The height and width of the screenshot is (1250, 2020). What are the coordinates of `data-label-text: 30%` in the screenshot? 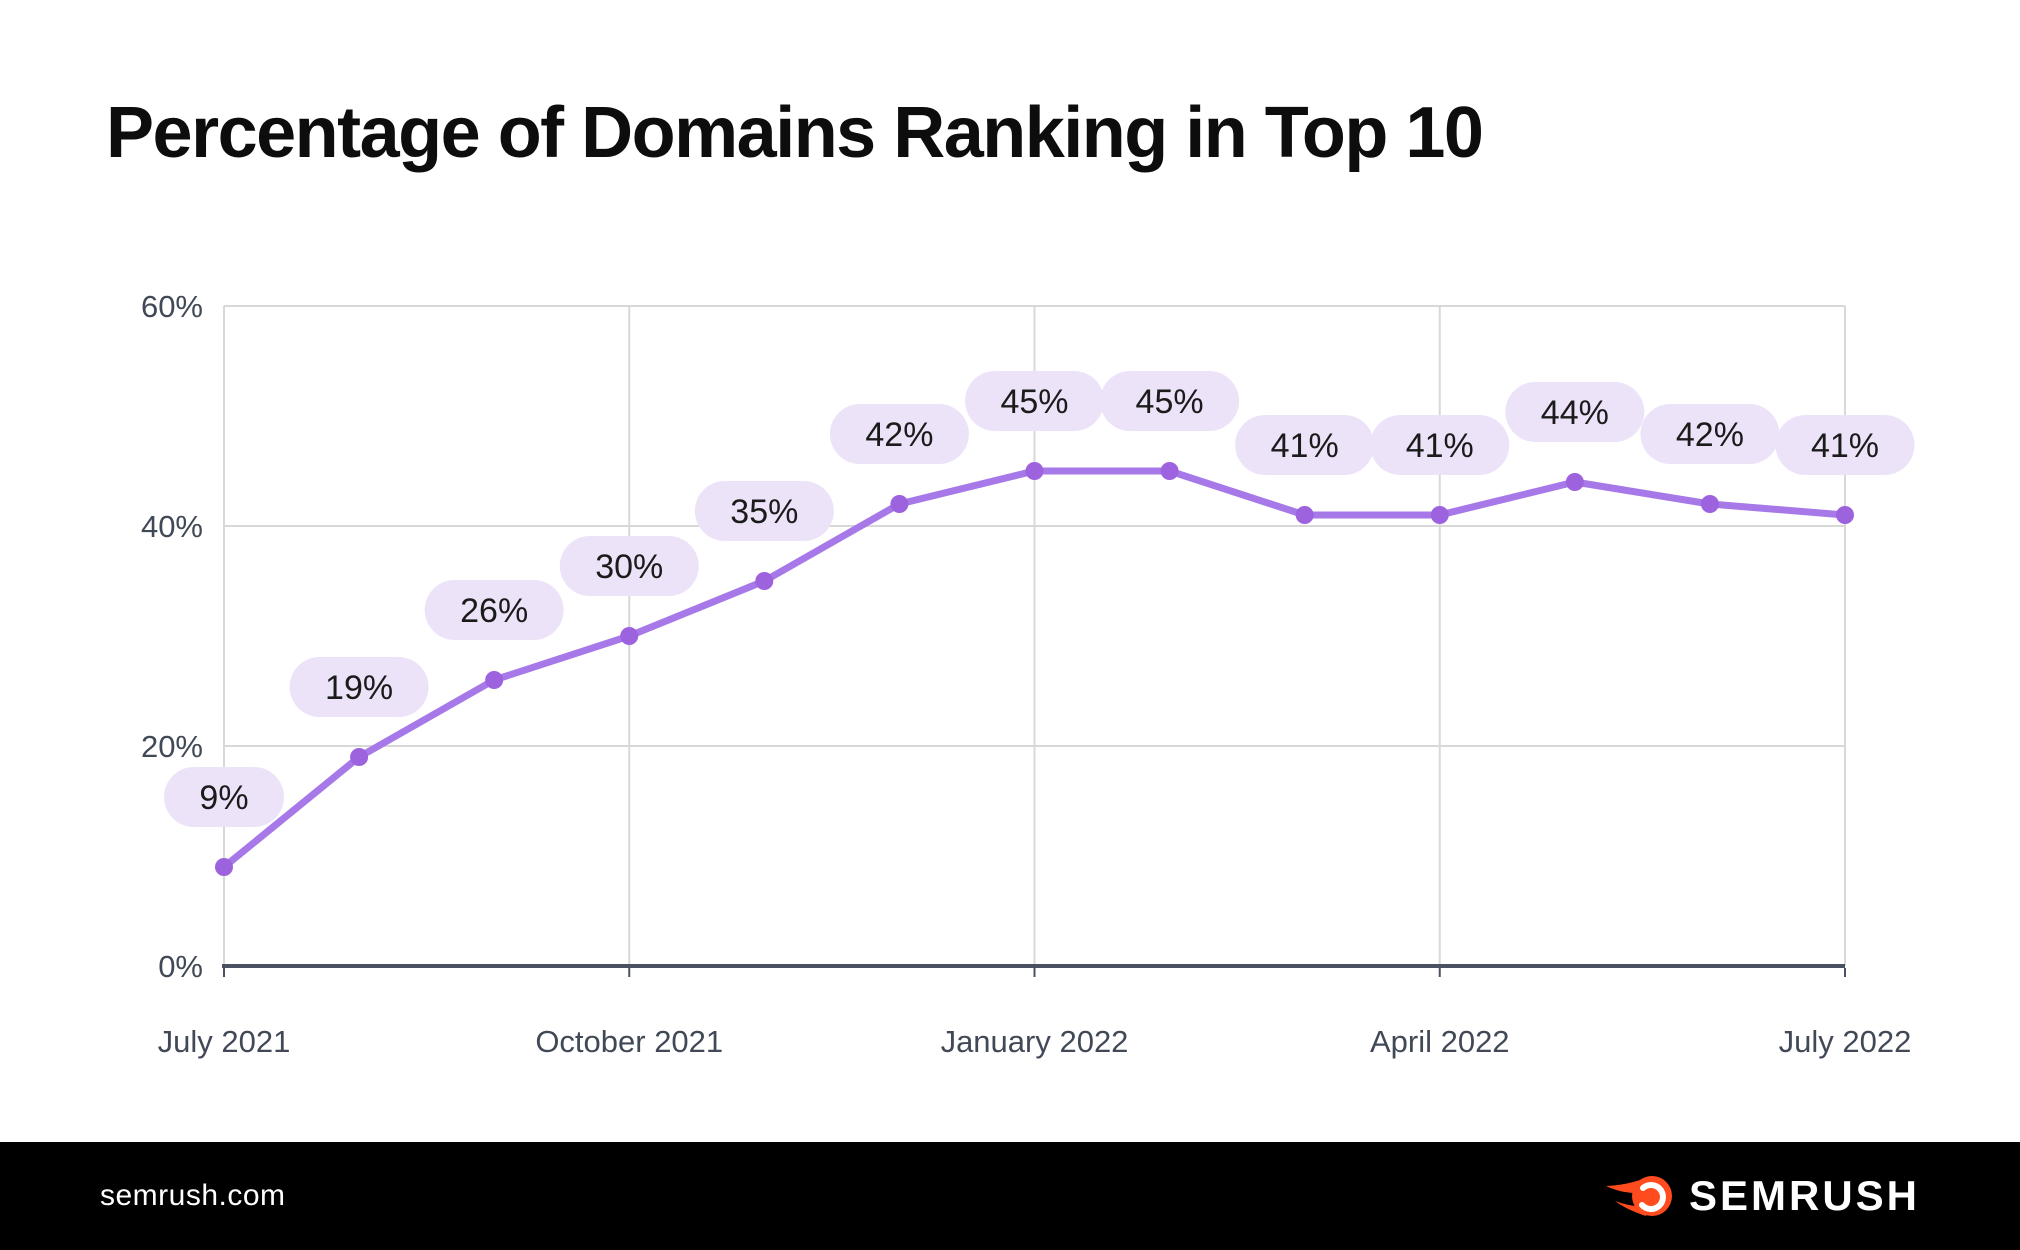 It's located at (629, 567).